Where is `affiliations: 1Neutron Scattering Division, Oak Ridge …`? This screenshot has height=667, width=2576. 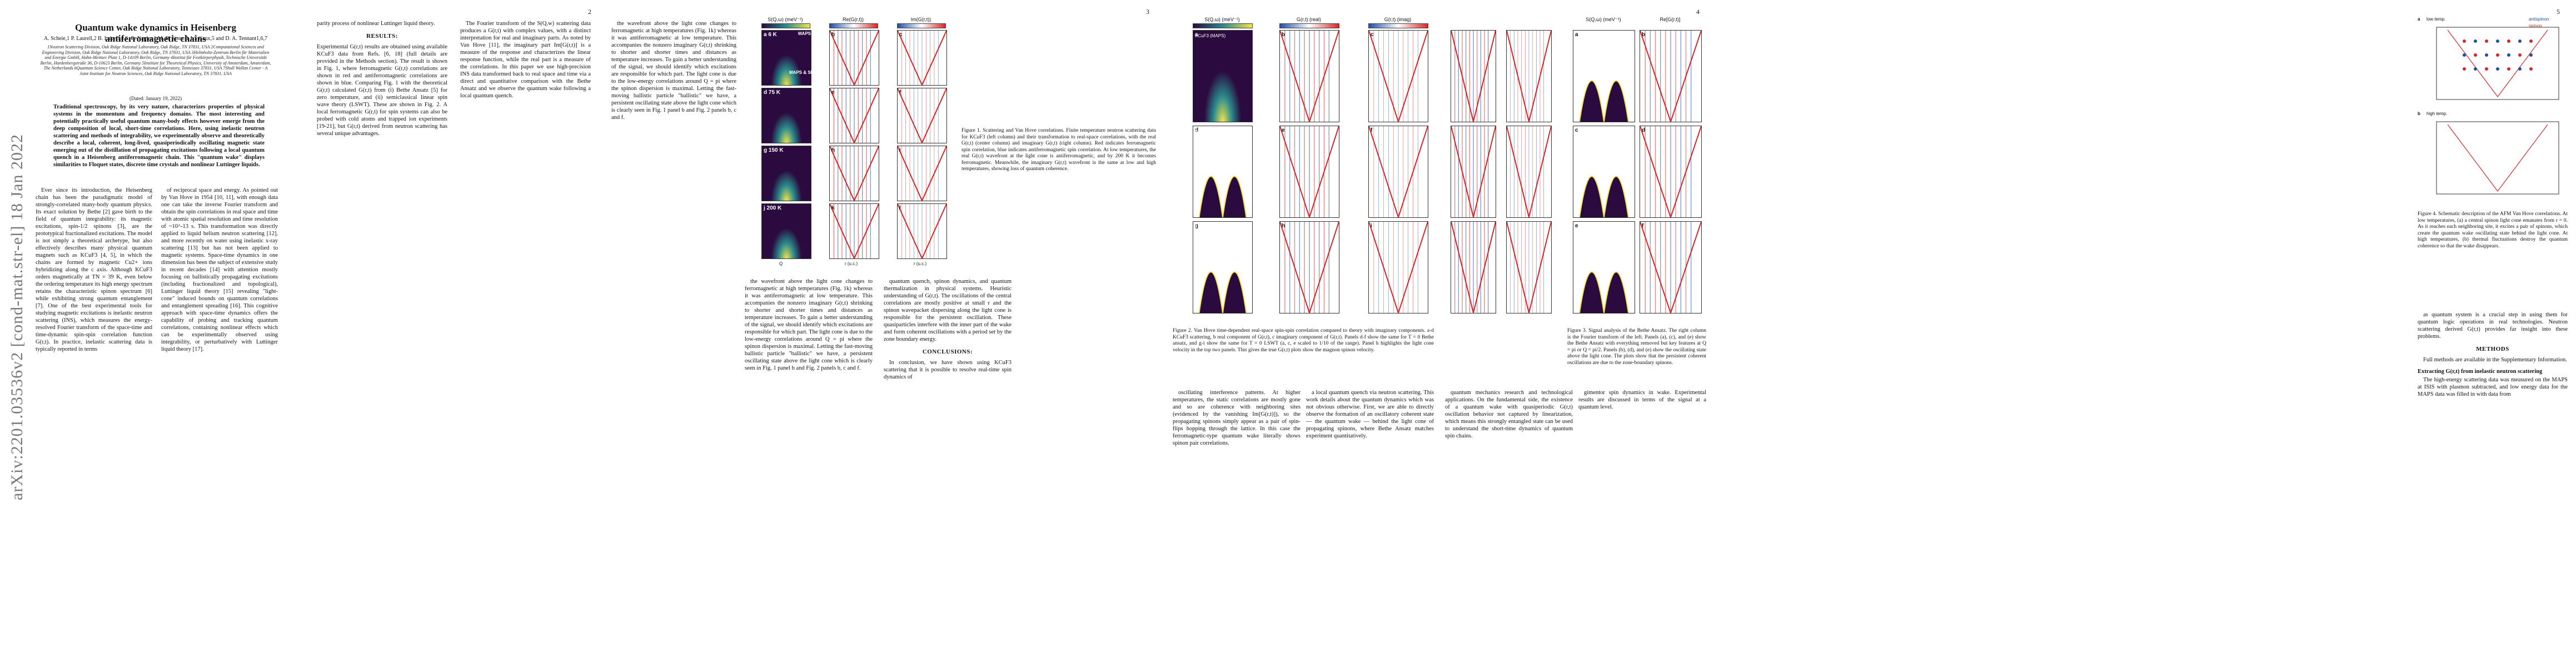
affiliations: 1Neutron Scattering Division, Oak Ridge … is located at coordinates (155, 60).